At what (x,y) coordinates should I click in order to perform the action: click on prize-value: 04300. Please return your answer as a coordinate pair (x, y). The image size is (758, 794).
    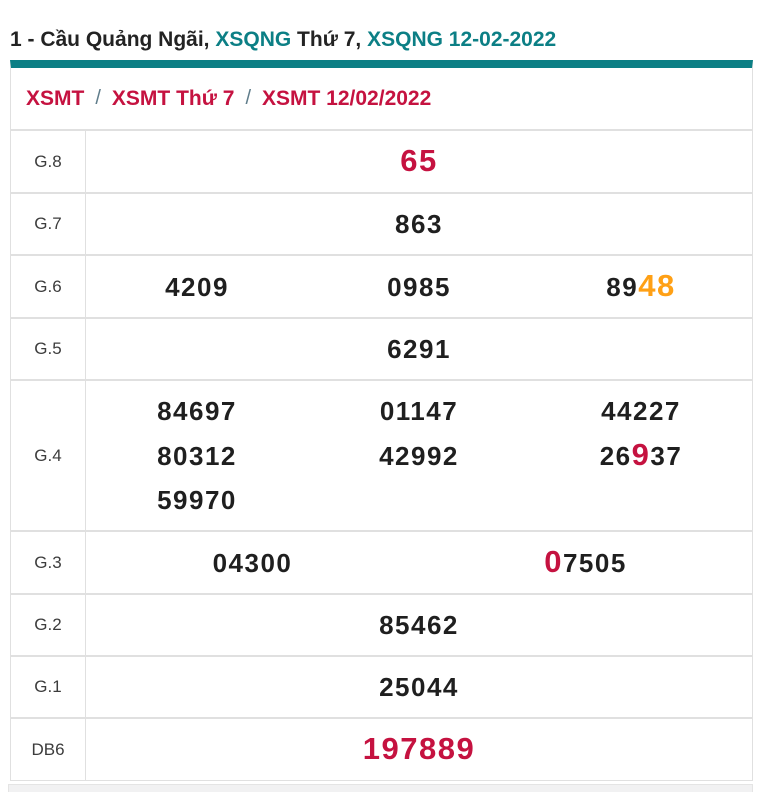
    Looking at the image, I should click on (253, 563).